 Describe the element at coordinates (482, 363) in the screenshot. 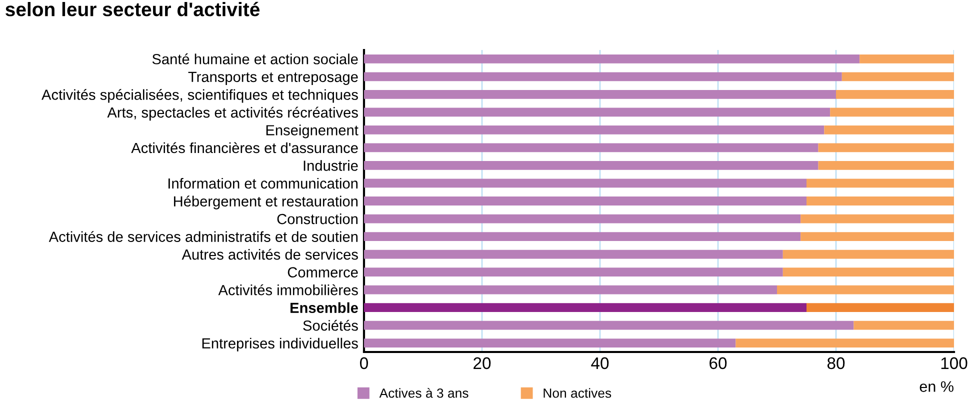

I see `x-tick-label: 20` at that location.